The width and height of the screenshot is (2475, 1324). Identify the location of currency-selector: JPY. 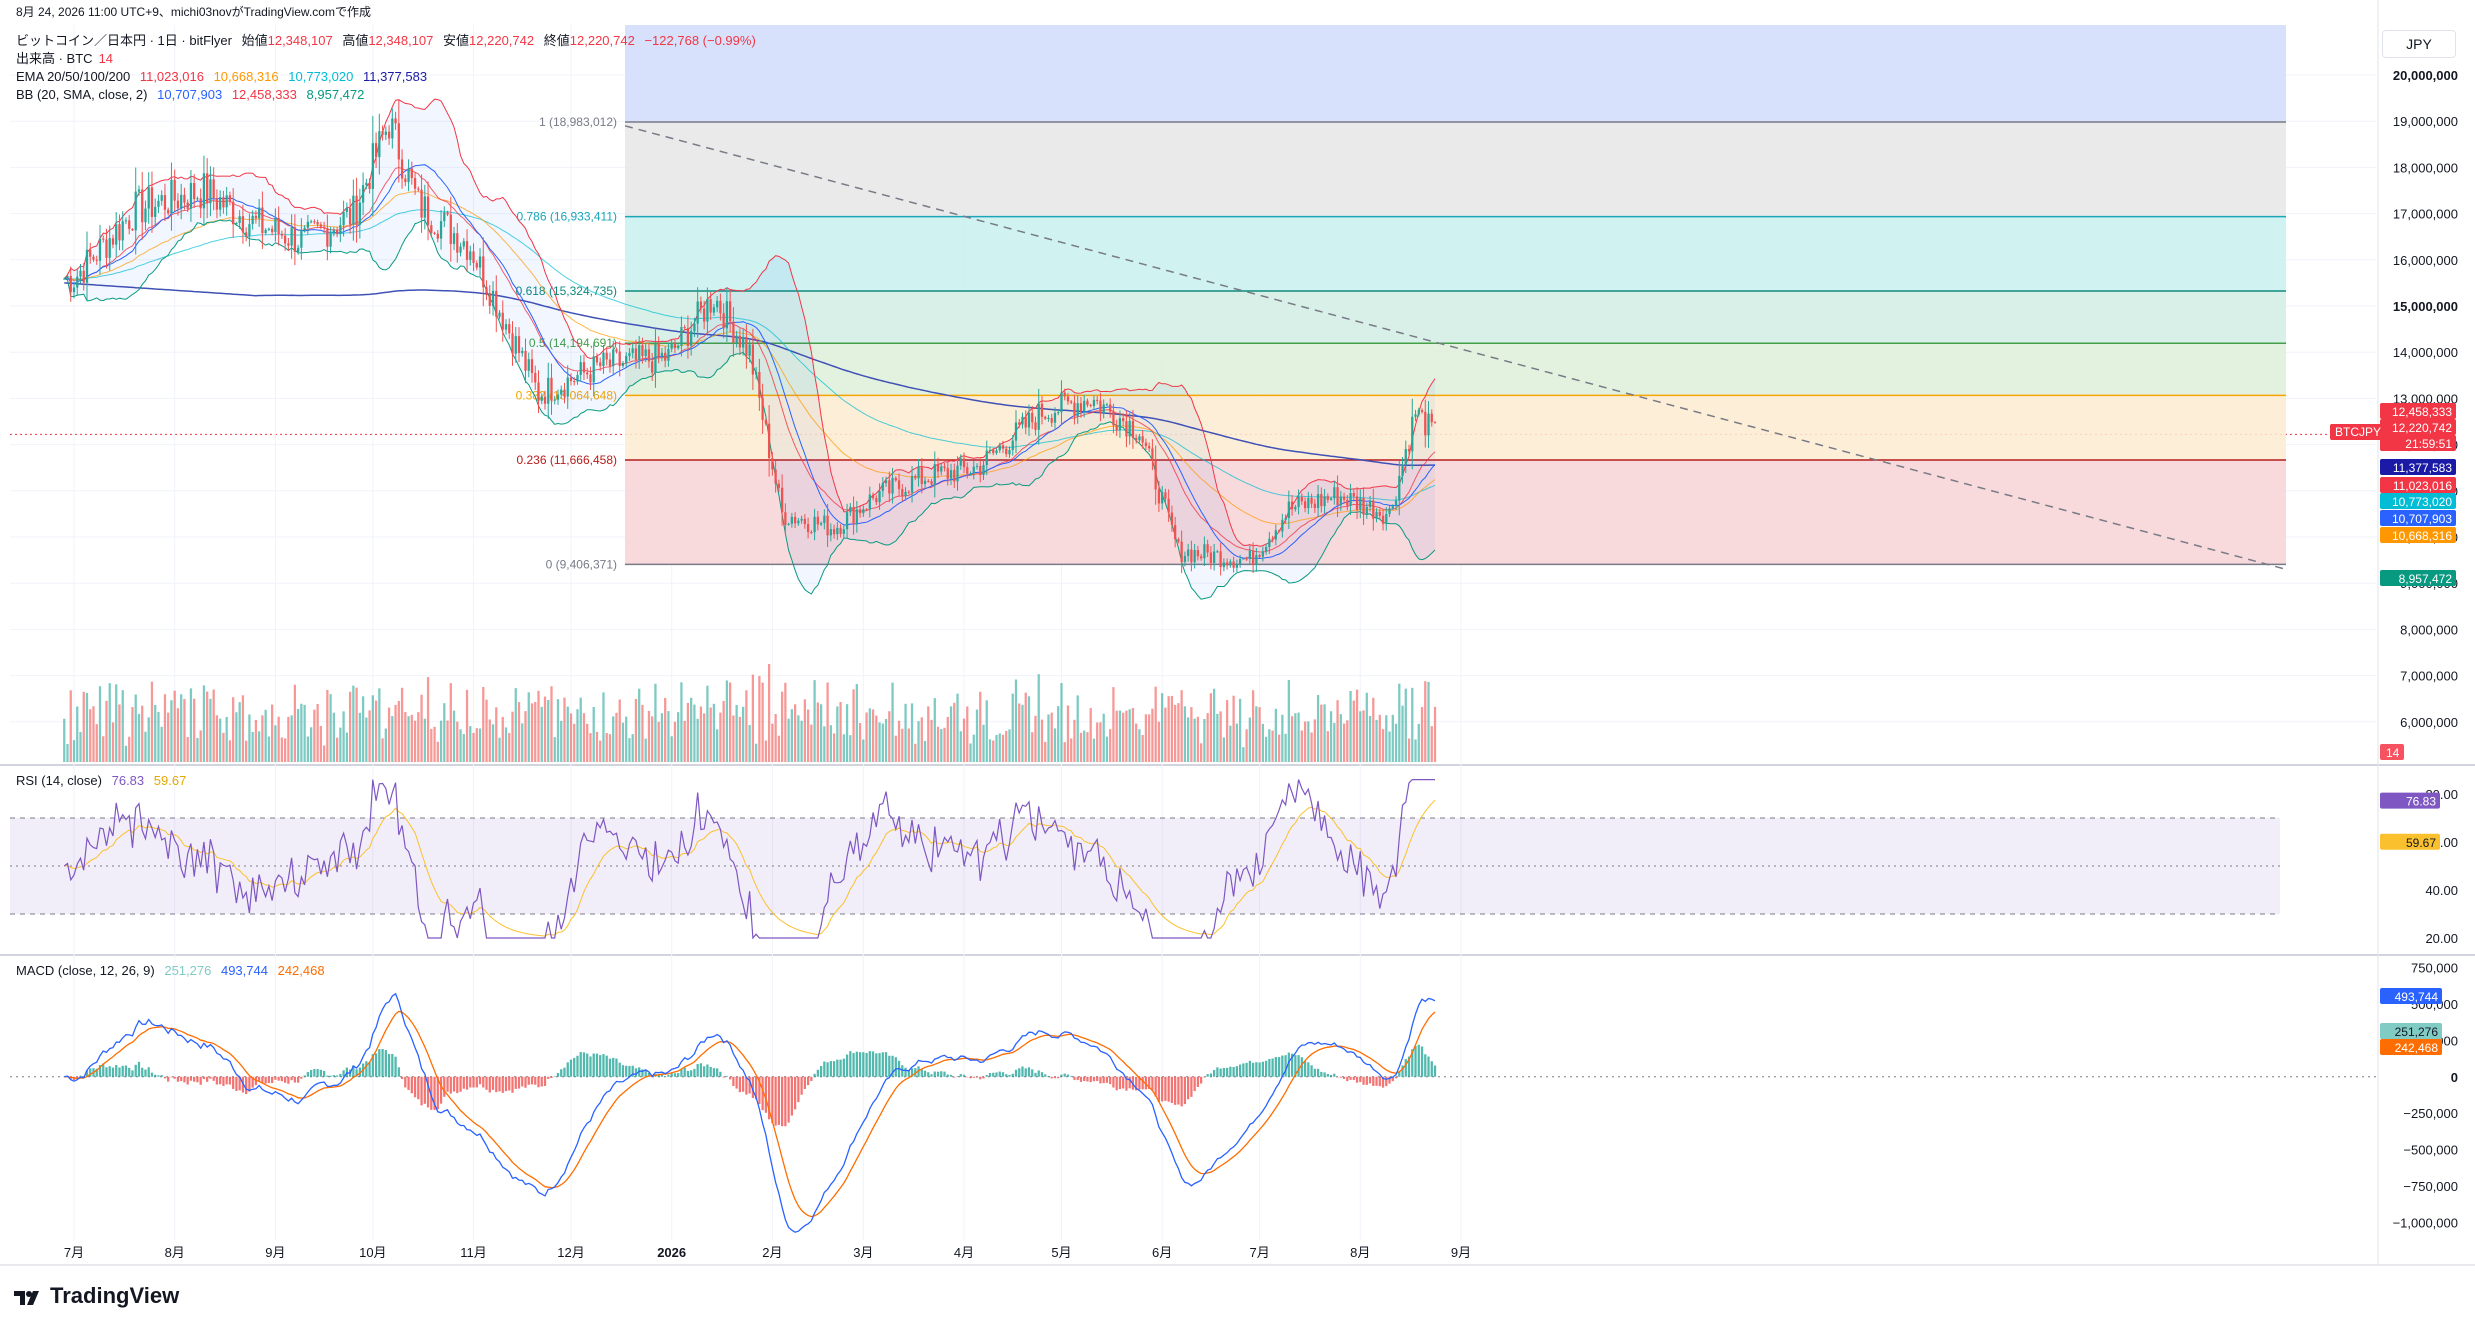
(2419, 44).